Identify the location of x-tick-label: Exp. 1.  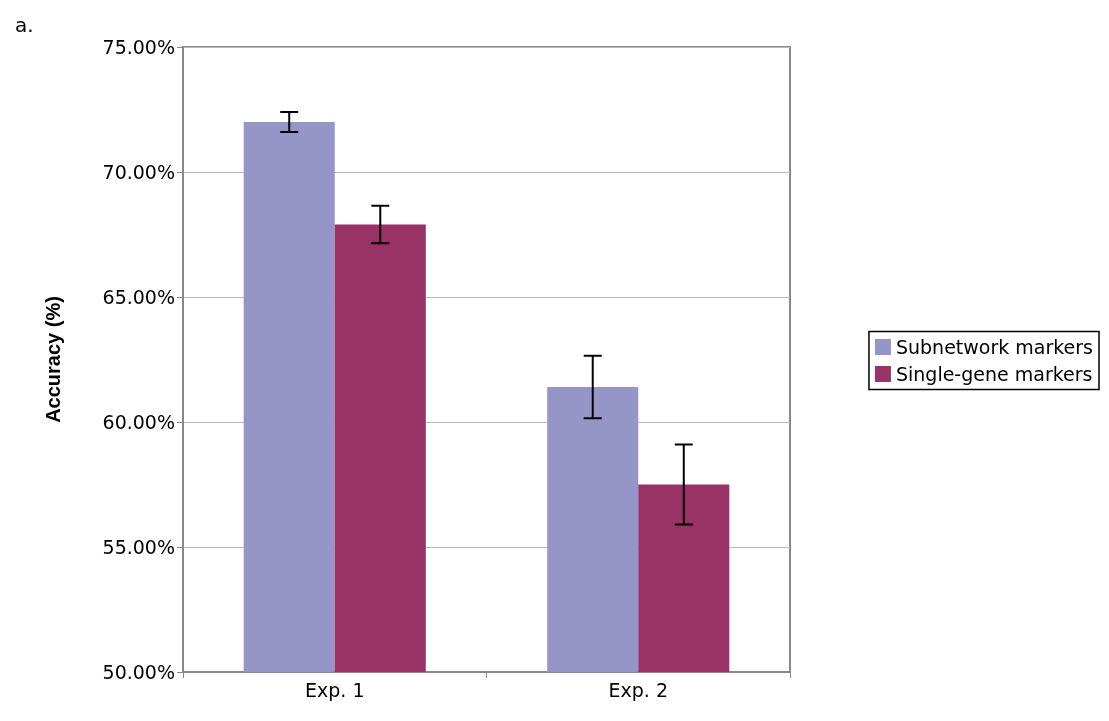
(335, 689).